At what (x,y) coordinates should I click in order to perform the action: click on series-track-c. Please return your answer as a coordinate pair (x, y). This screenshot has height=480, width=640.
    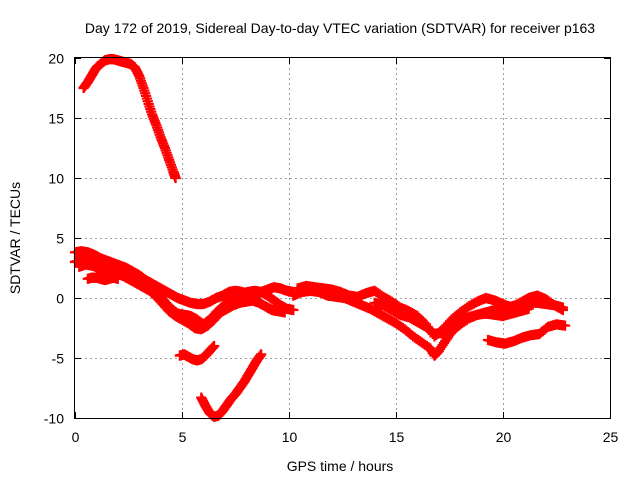
    Looking at the image, I should click on (182, 297).